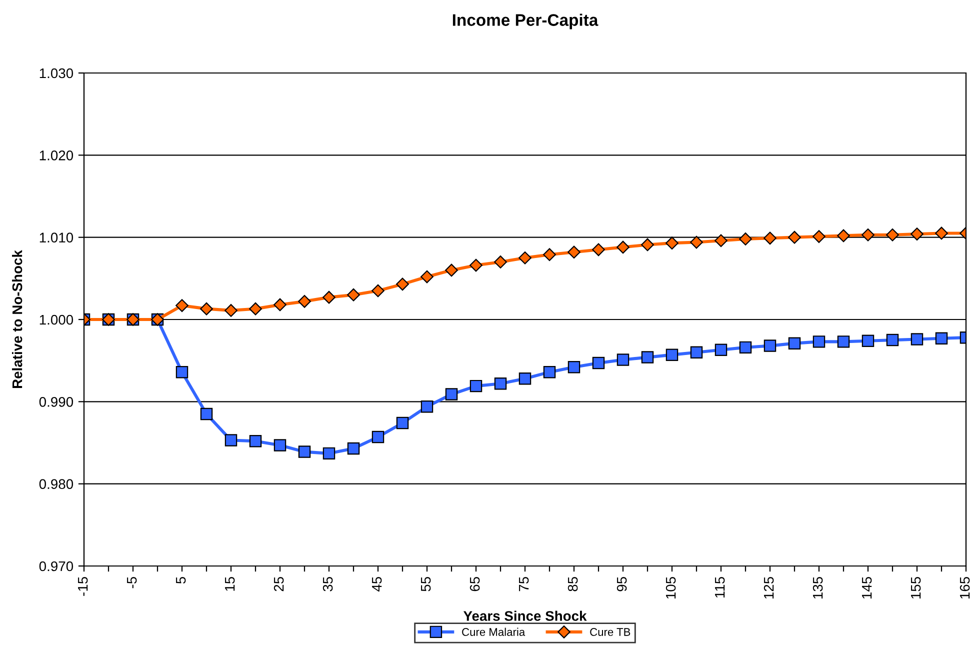  What do you see at coordinates (230, 583) in the screenshot?
I see `x-tick-label: 15` at bounding box center [230, 583].